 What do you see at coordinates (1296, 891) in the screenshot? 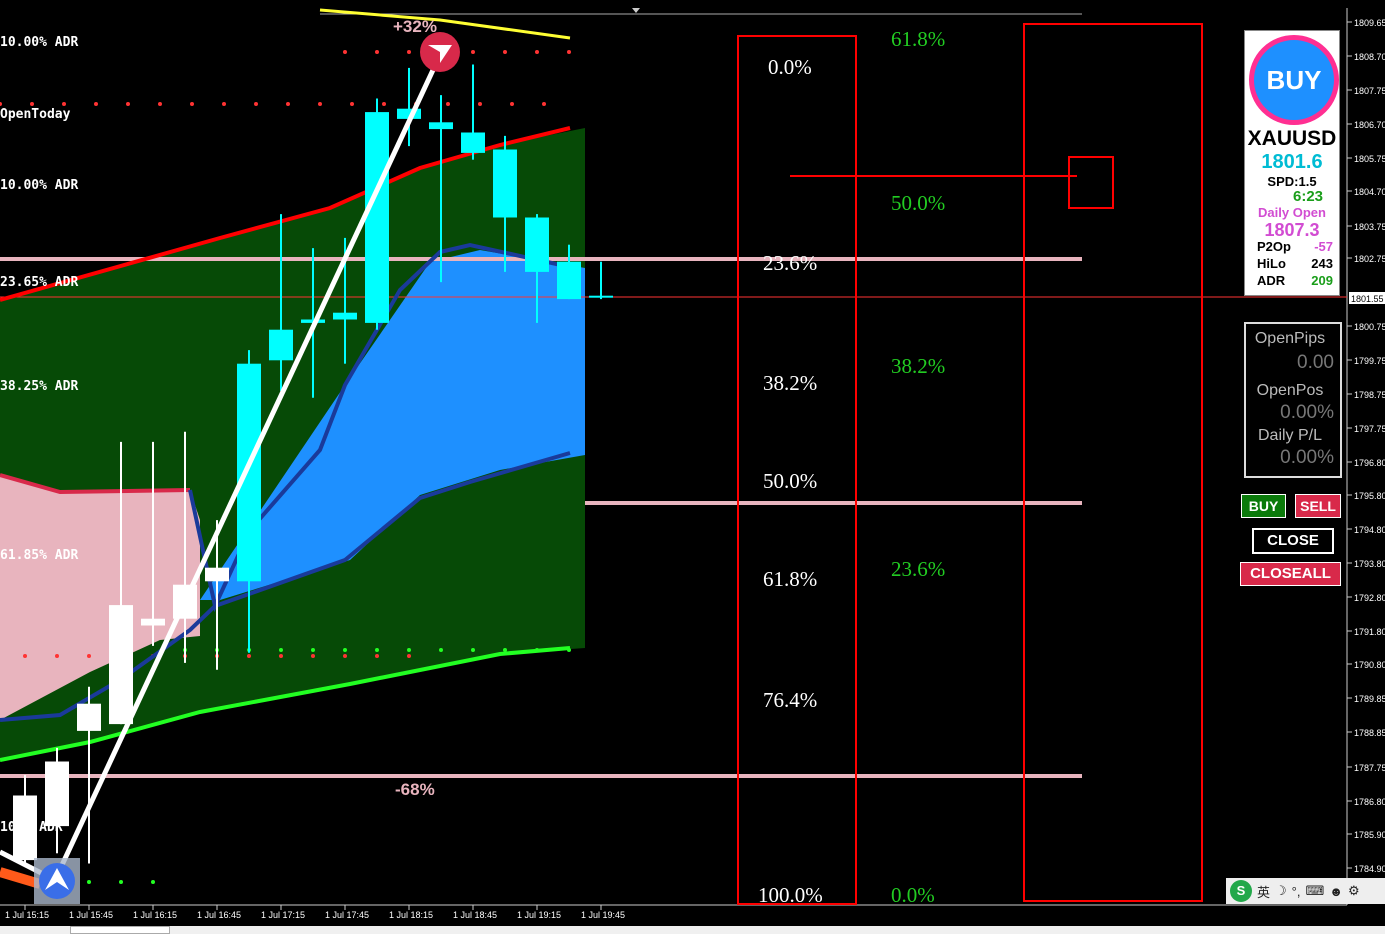
I see `punctuation-icon: °,` at bounding box center [1296, 891].